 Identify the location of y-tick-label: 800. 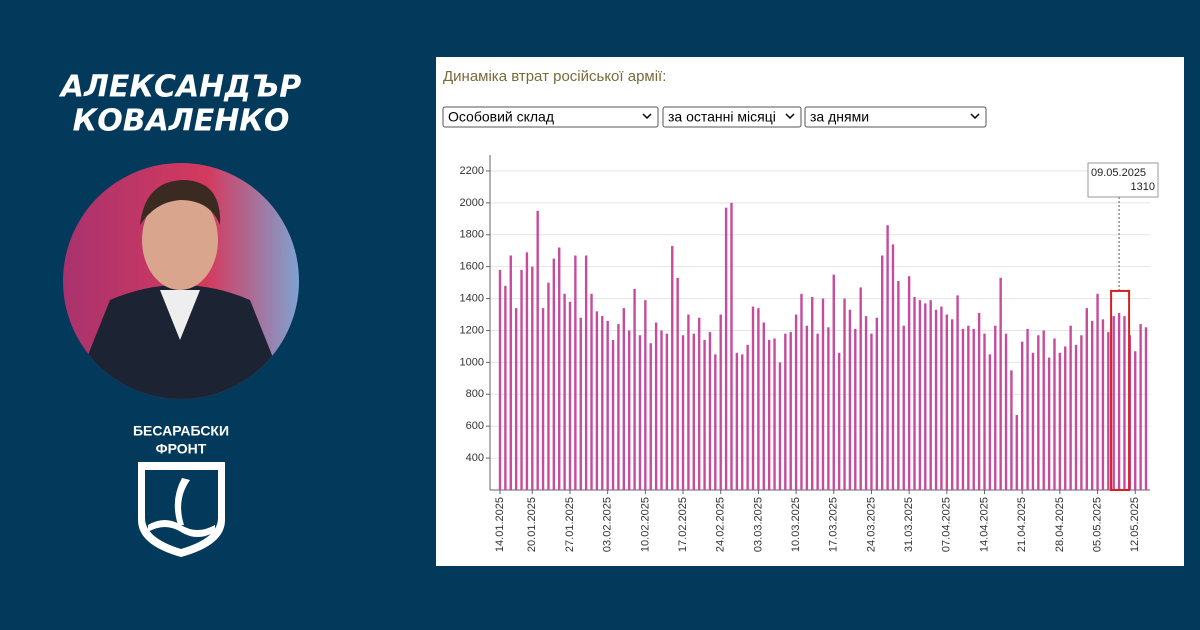
(475, 394).